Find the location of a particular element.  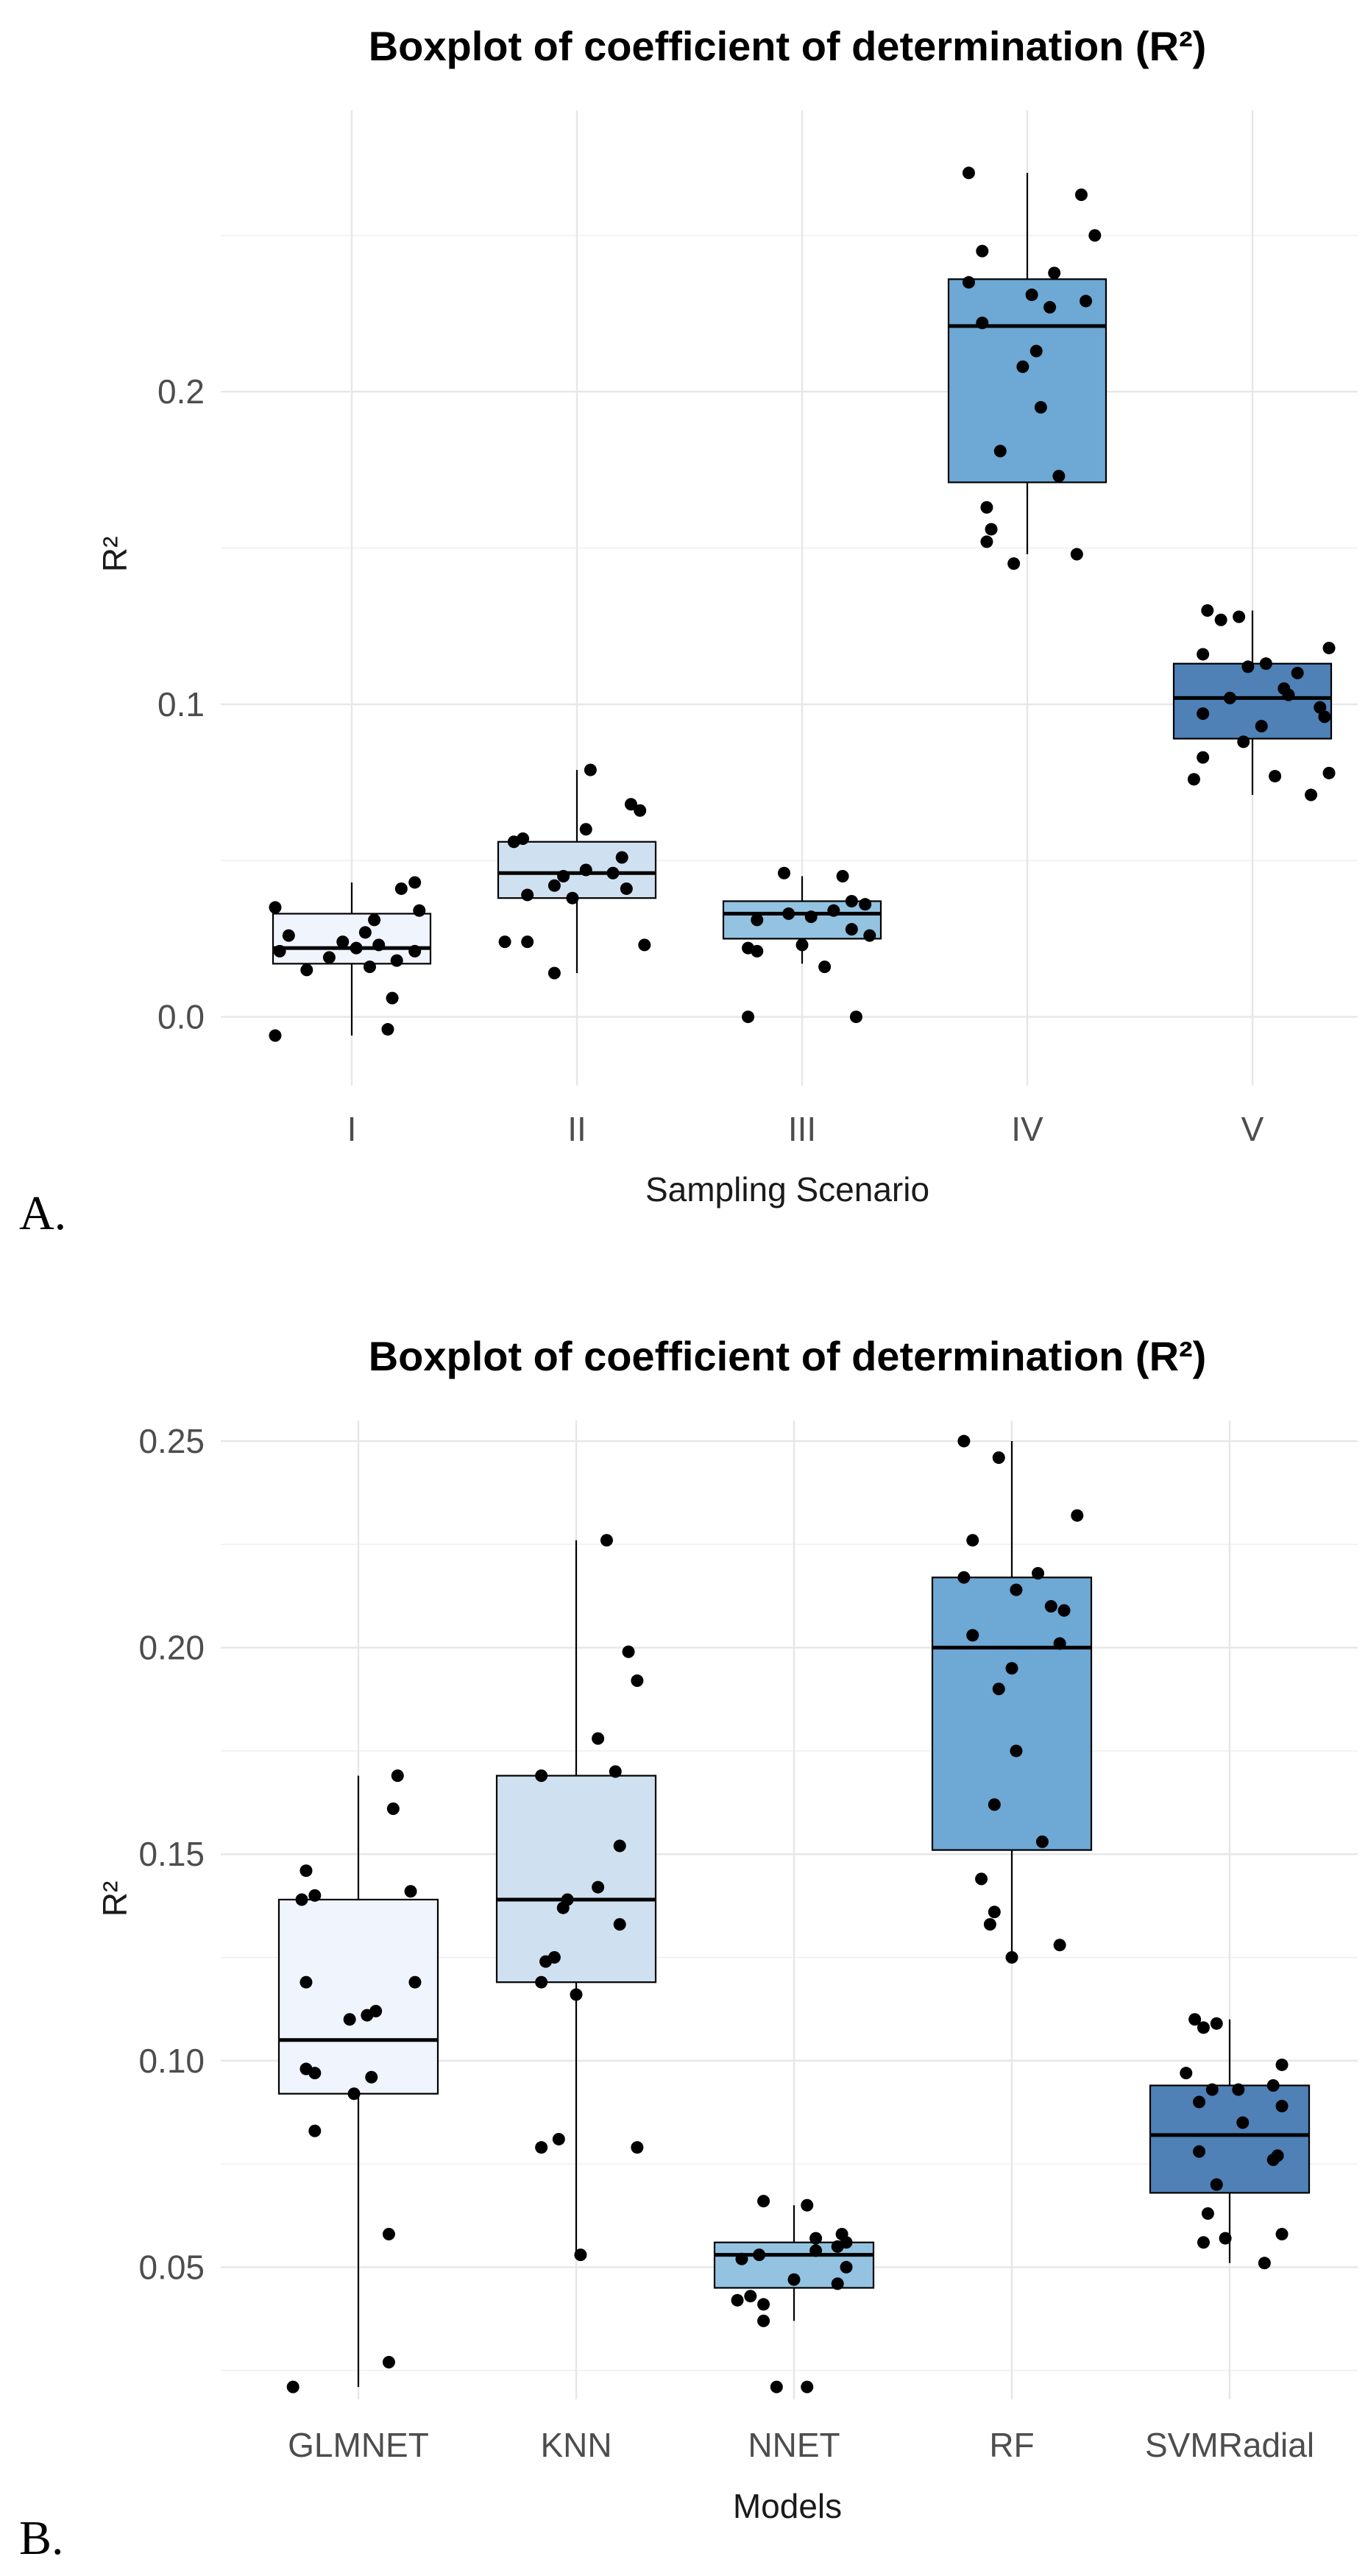

chart-b-x-tick-labels: GLMNET KNN NNET RF SVMRadial is located at coordinates (801, 2445).